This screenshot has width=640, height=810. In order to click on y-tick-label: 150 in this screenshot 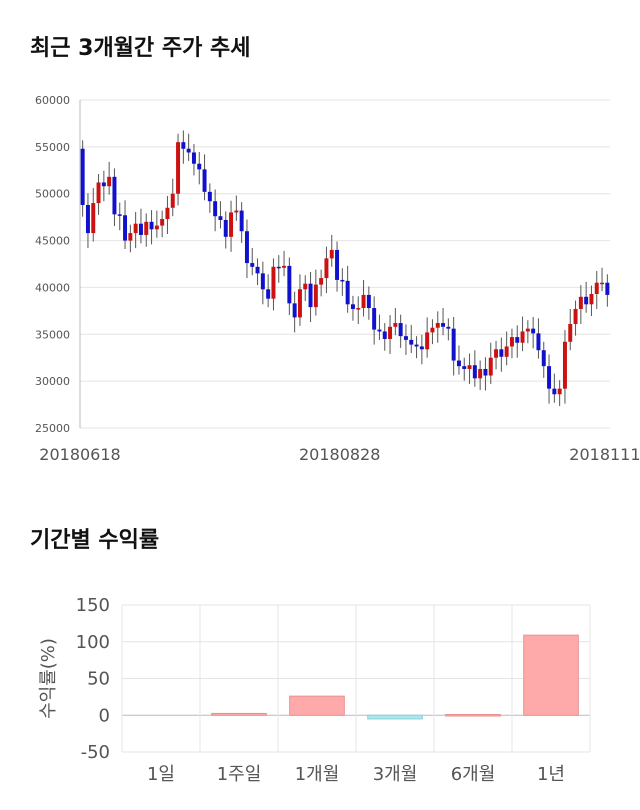, I will do `click(93, 605)`.